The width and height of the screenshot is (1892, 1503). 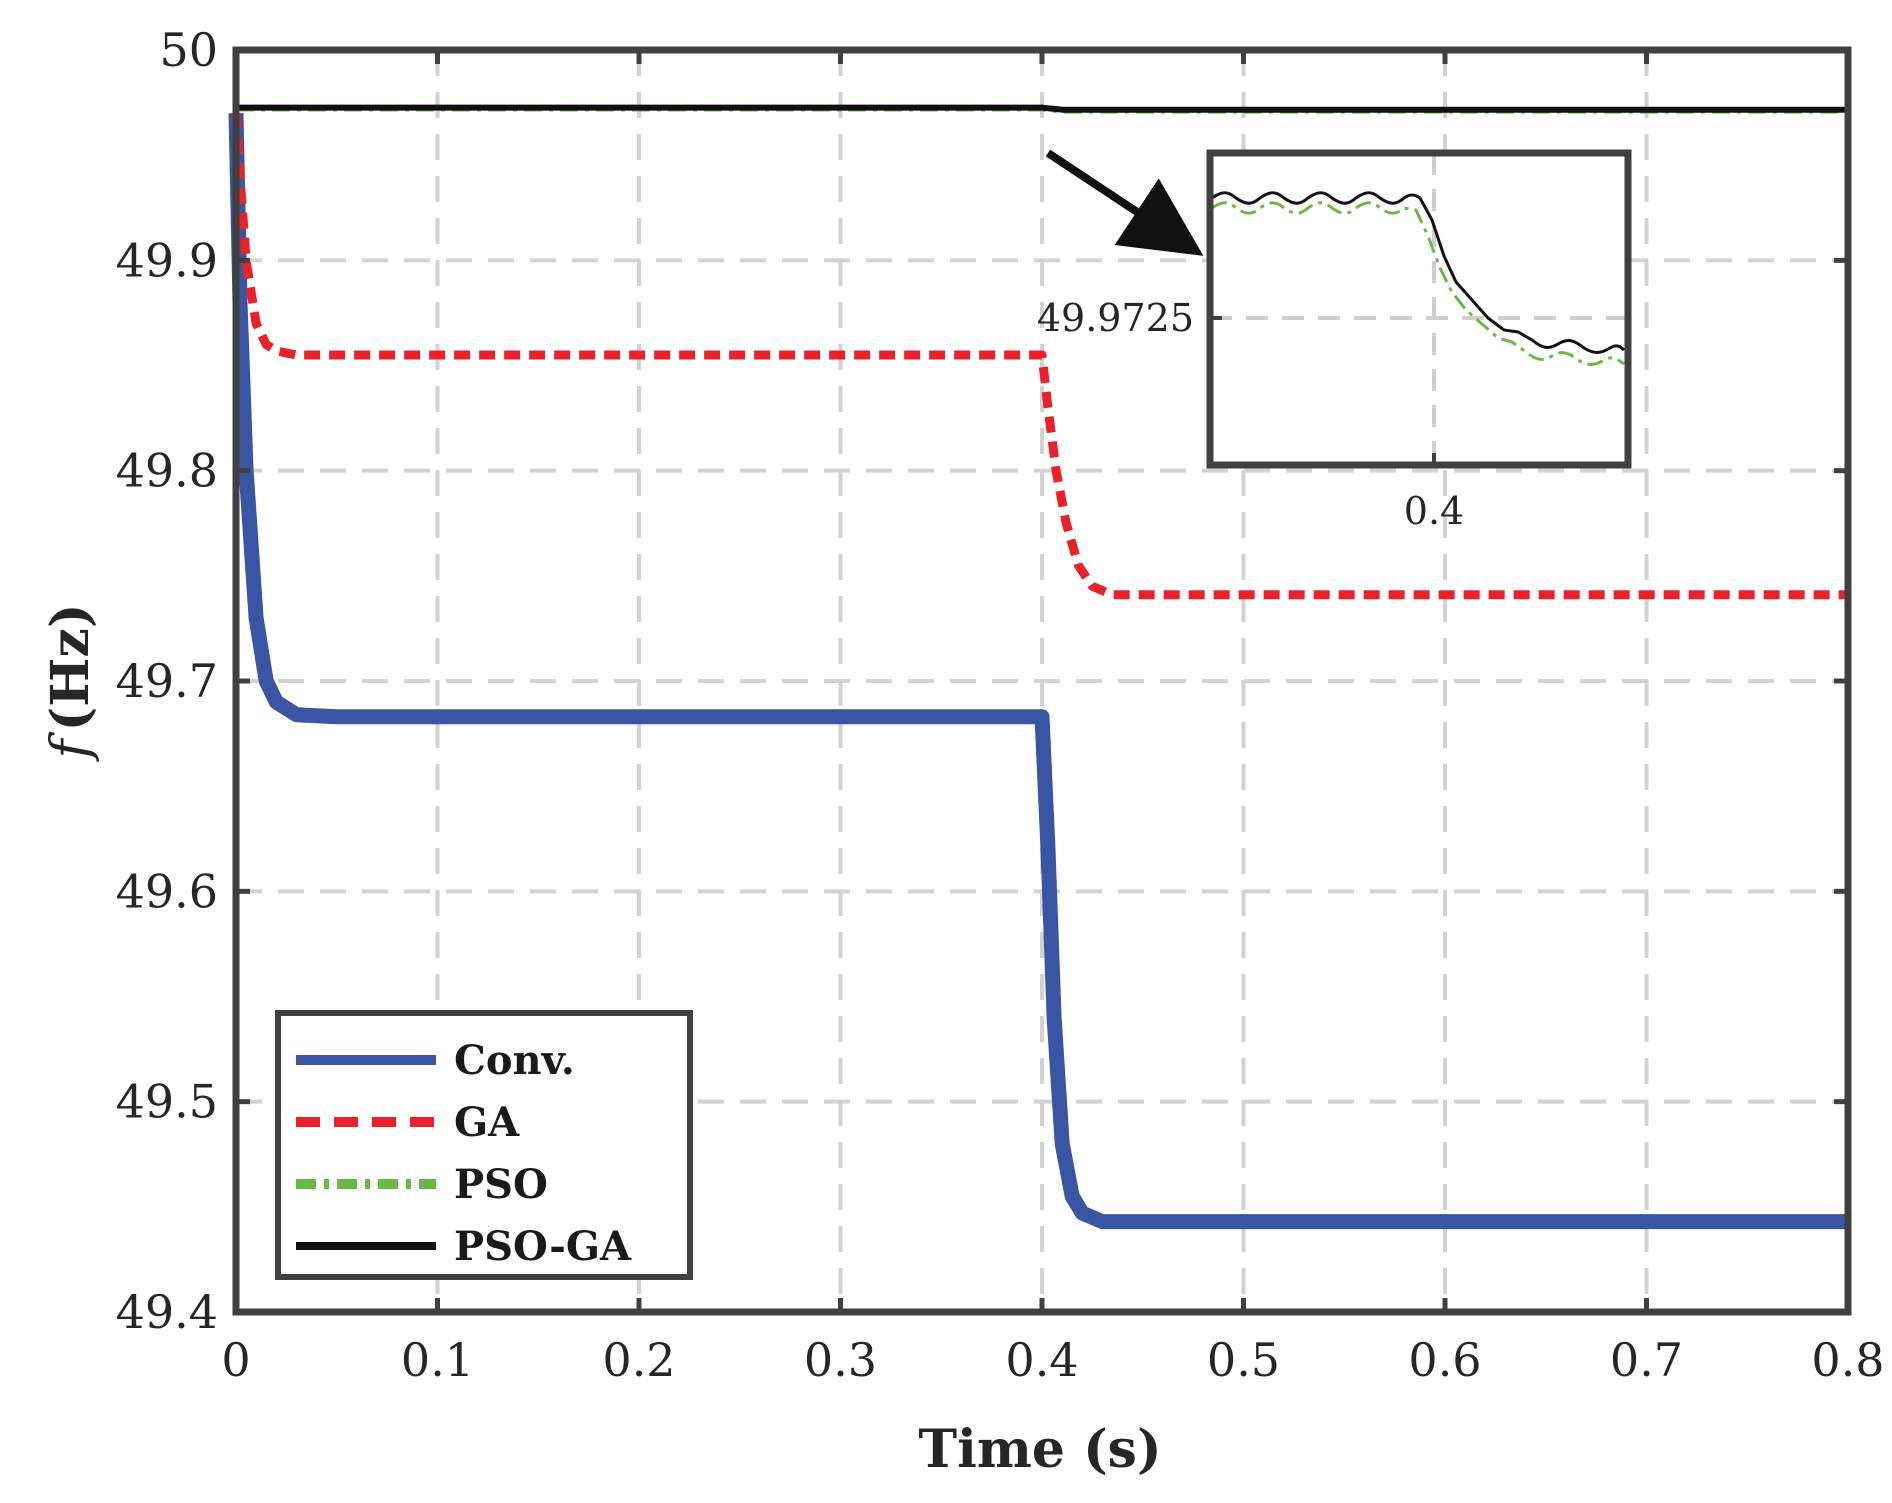 I want to click on y-tick-label-2: 49.6, so click(x=167, y=891).